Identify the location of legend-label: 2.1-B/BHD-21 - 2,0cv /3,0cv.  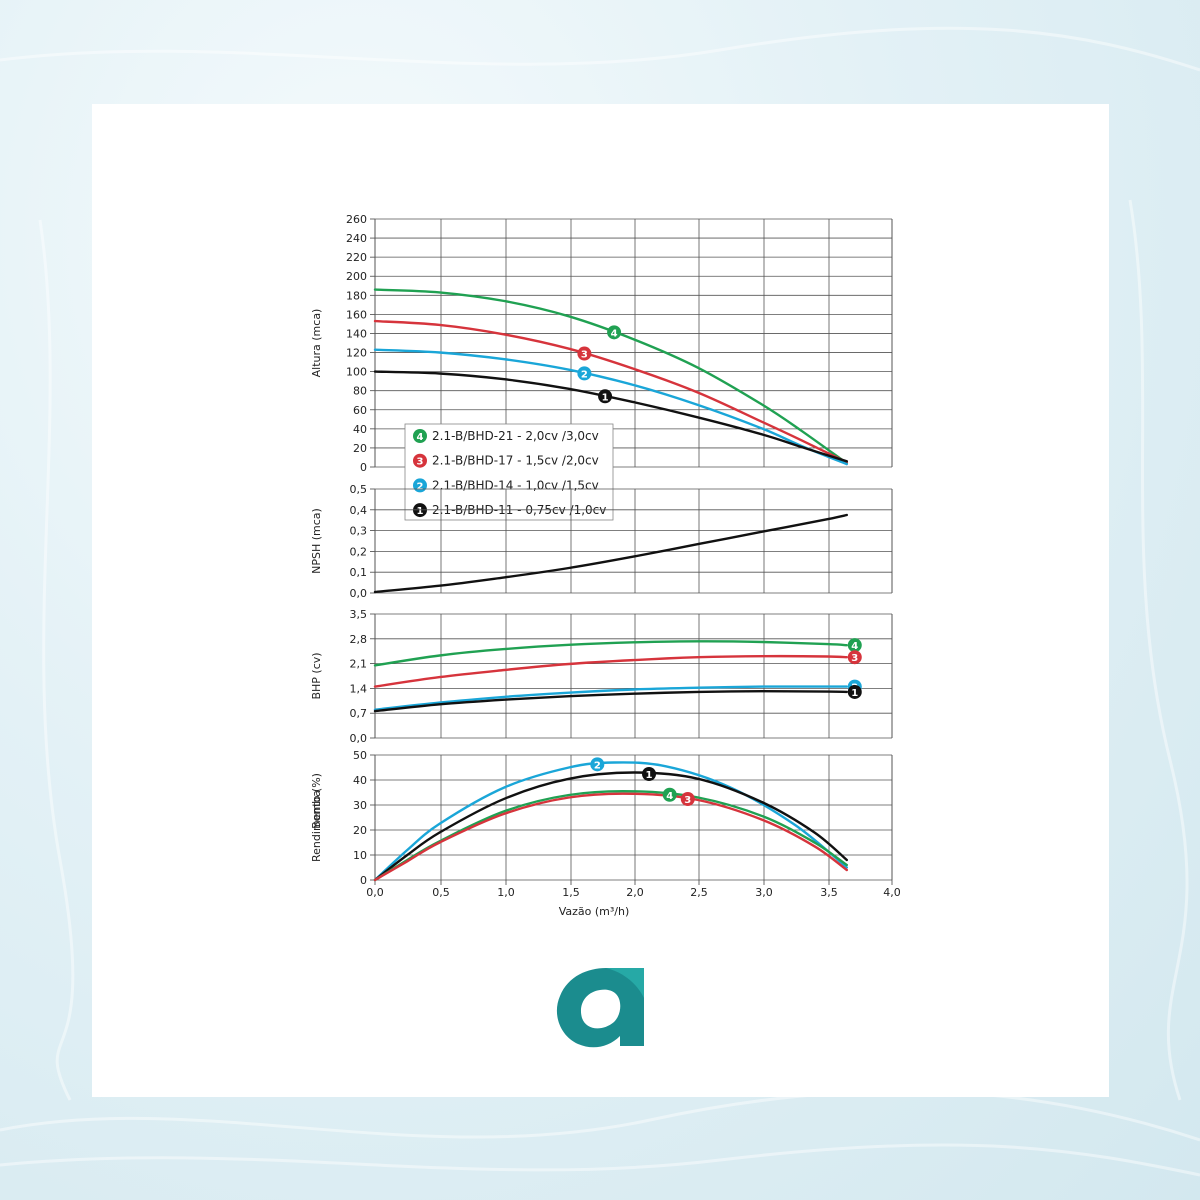
(515, 436).